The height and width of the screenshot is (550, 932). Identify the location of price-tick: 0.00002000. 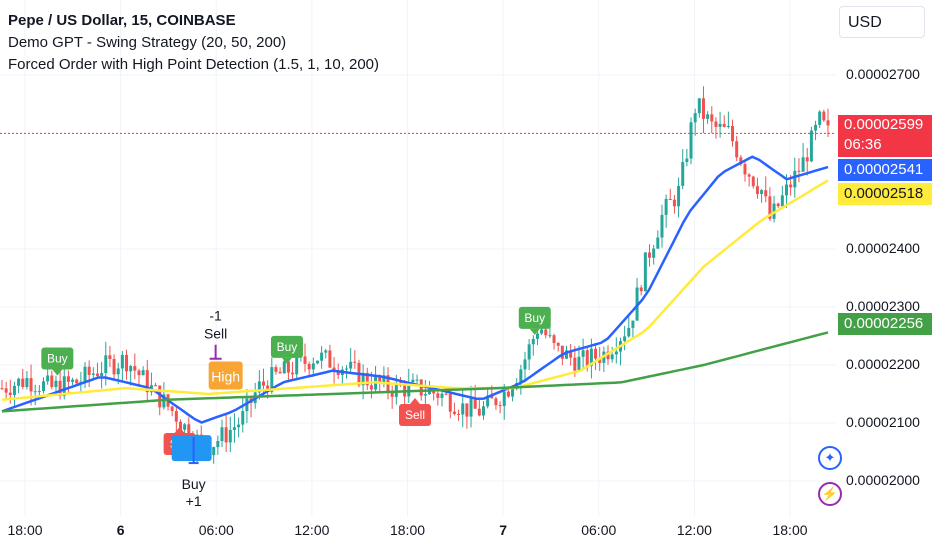
(883, 479).